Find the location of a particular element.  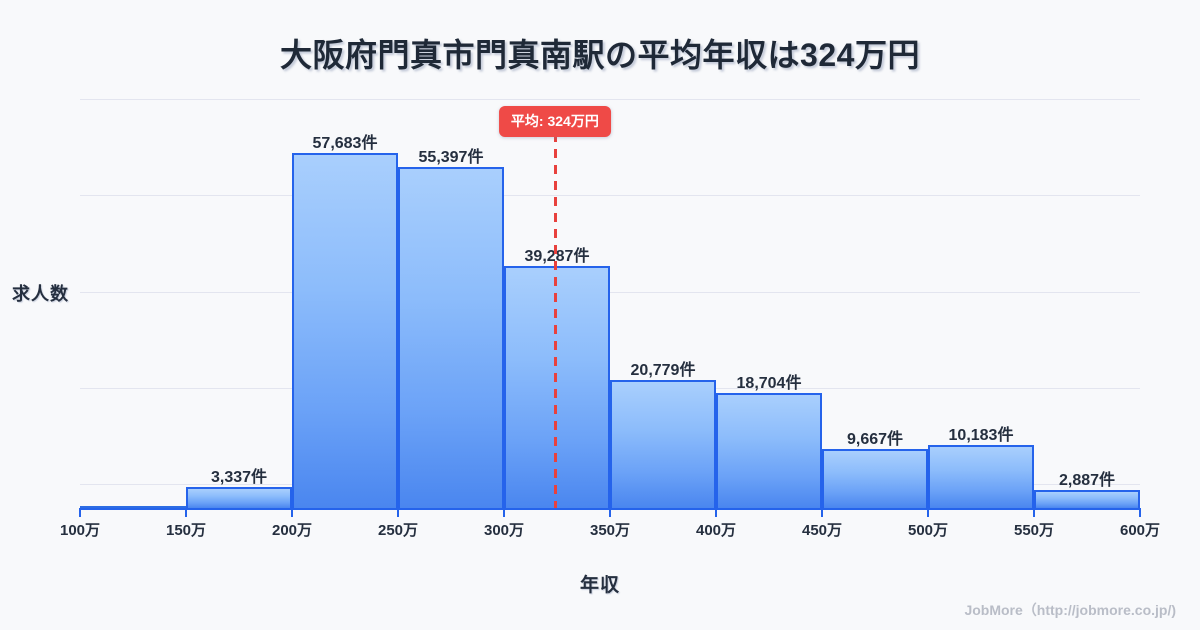

x-axis-tick-label: 100万 is located at coordinates (80, 530).